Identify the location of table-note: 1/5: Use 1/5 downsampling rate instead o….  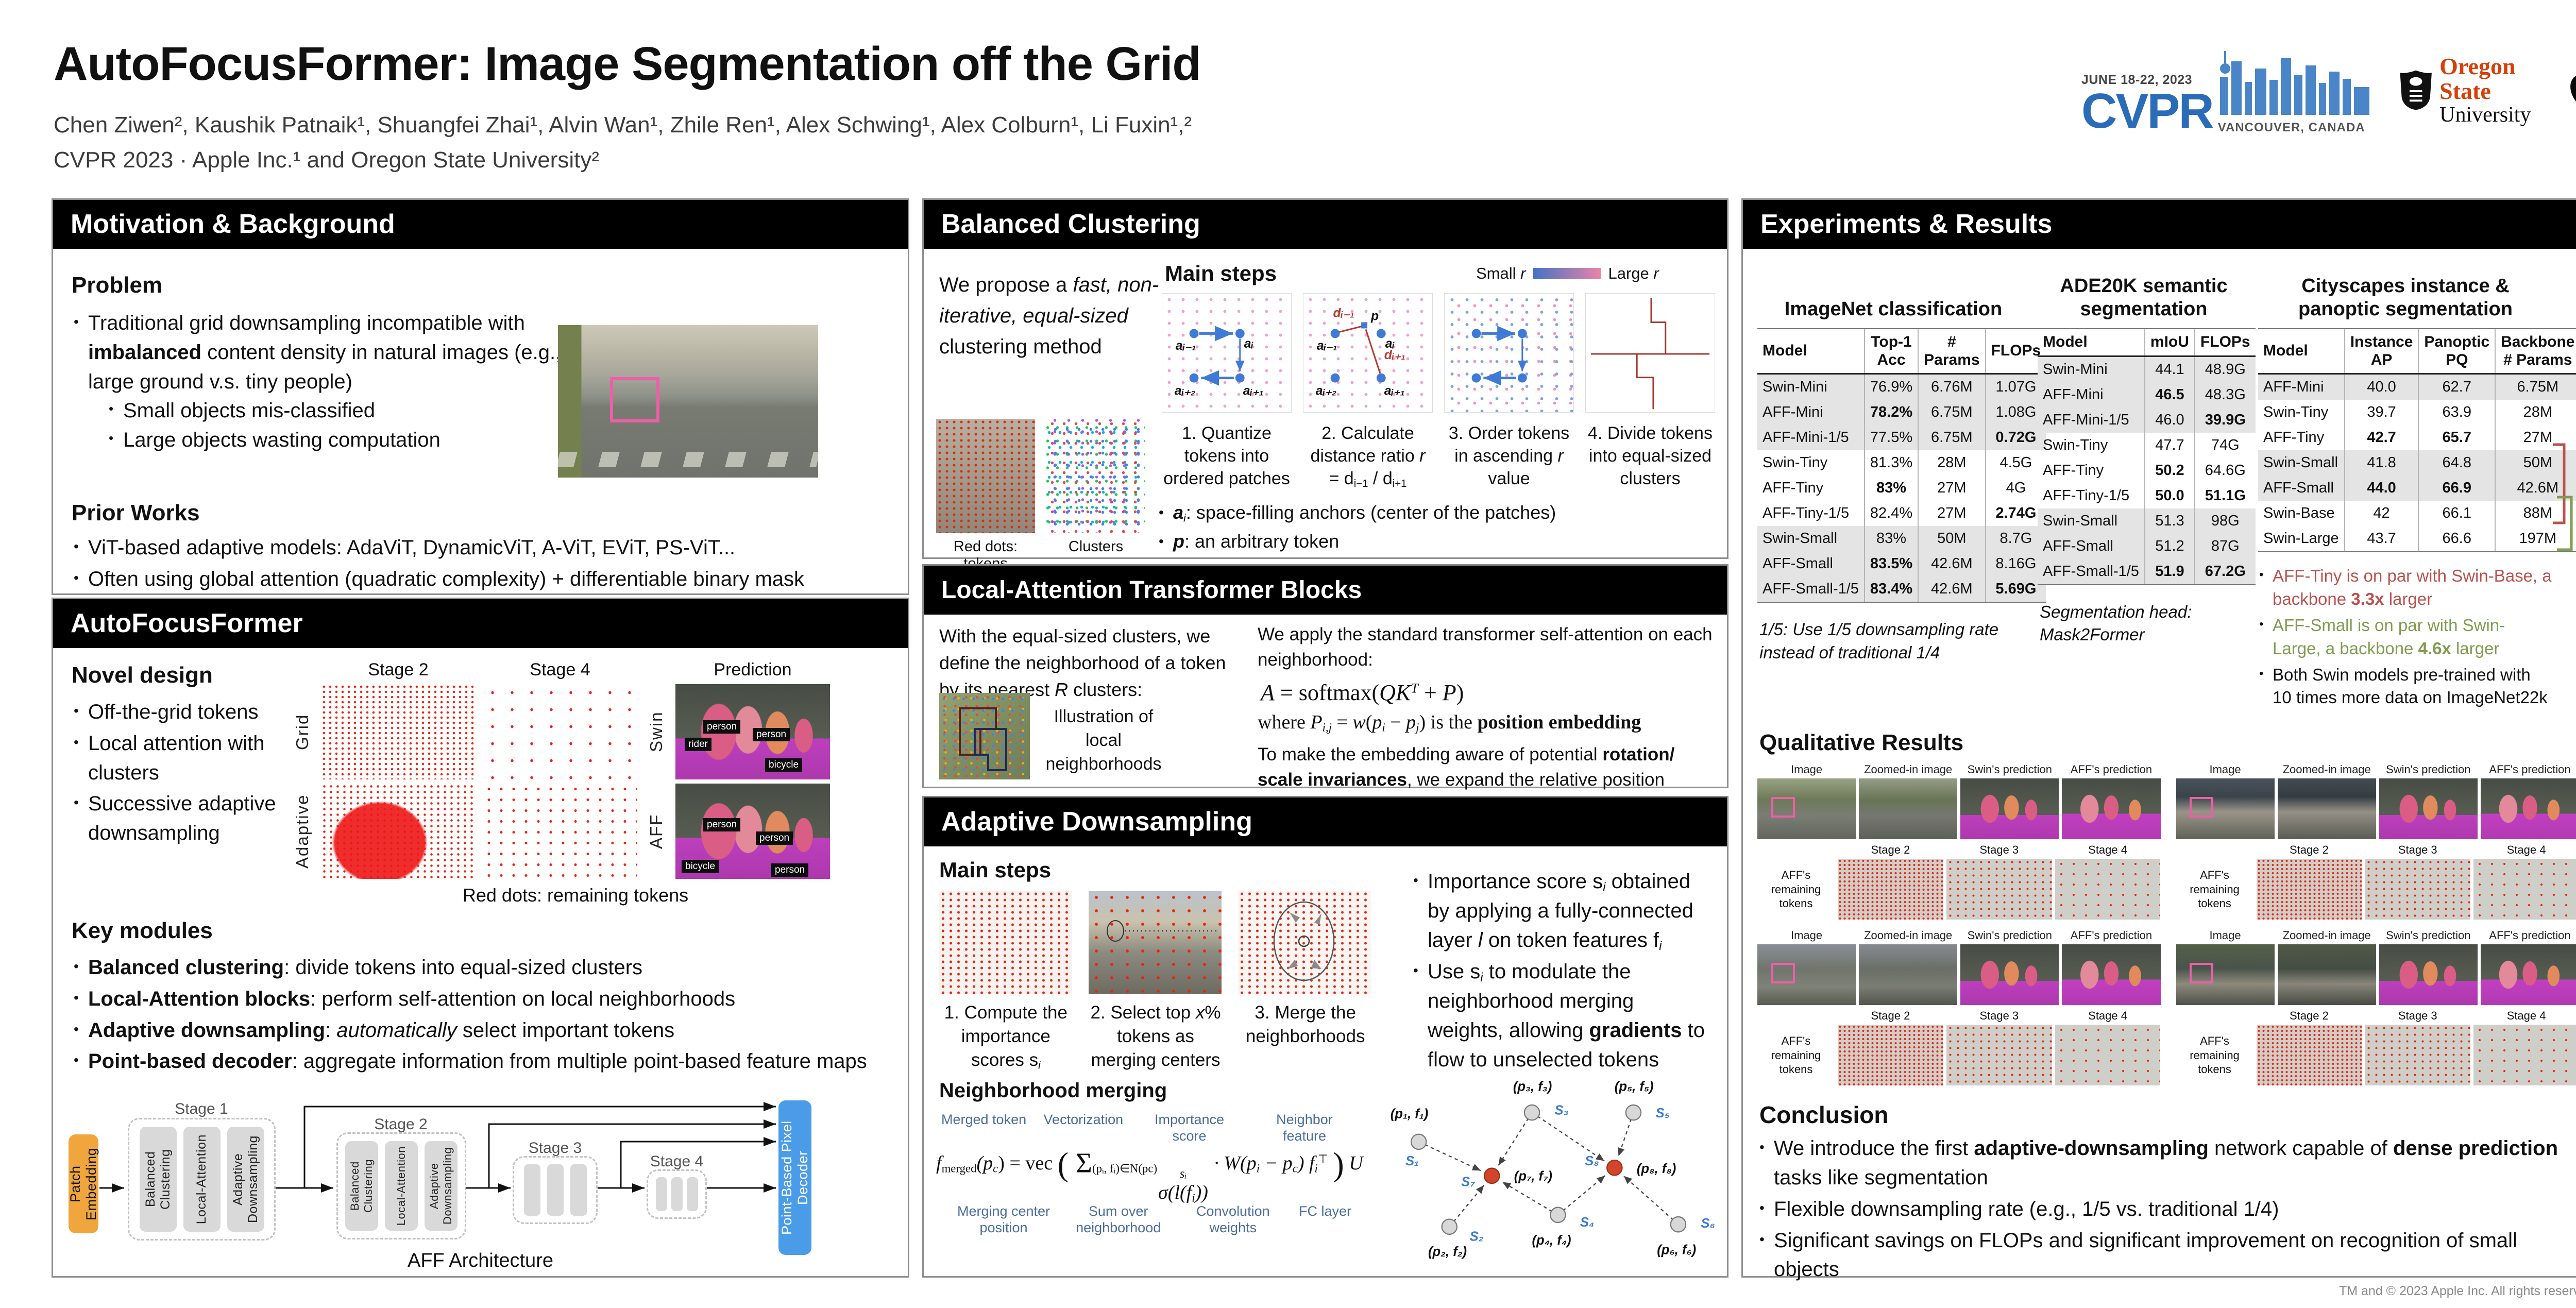
(1893, 641).